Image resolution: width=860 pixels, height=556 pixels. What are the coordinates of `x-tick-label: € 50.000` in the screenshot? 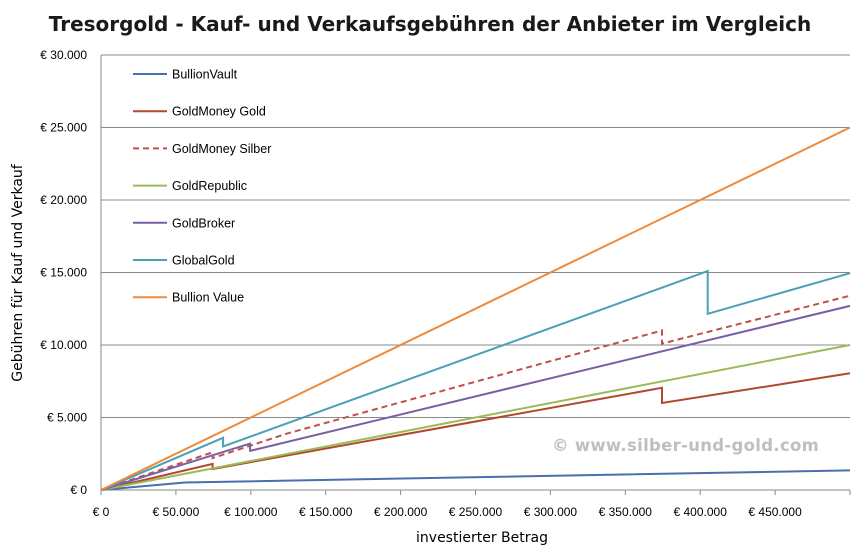 It's located at (176, 512).